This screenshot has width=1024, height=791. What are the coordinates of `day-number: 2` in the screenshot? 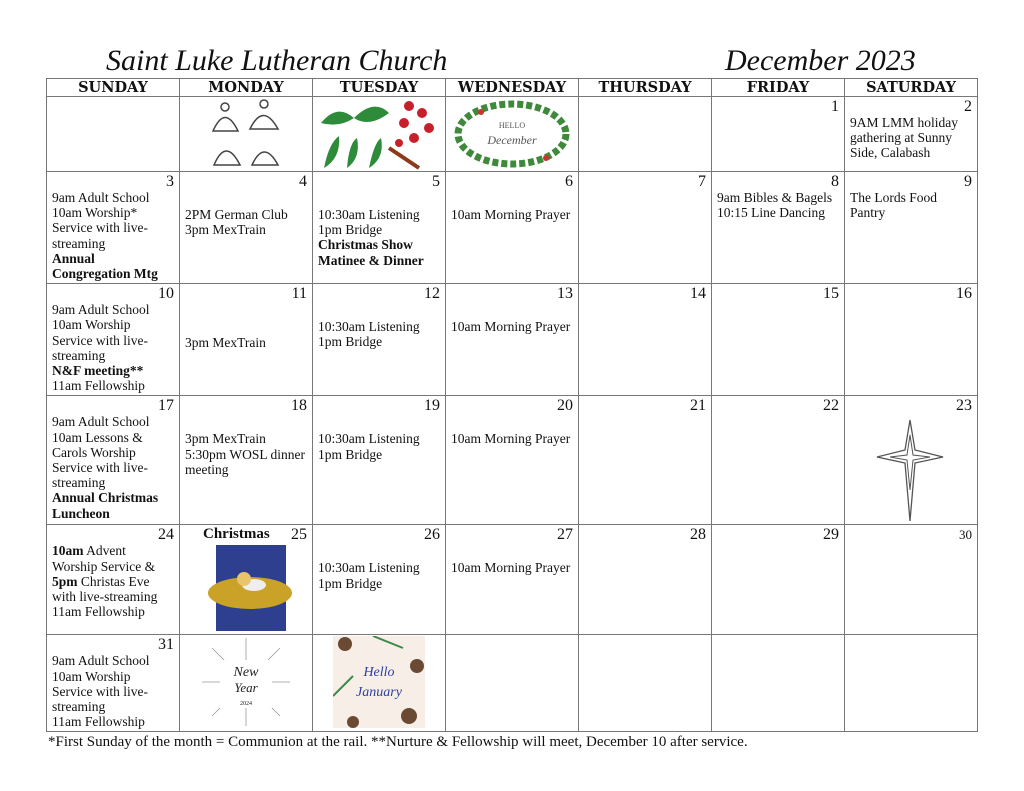 It's located at (968, 106).